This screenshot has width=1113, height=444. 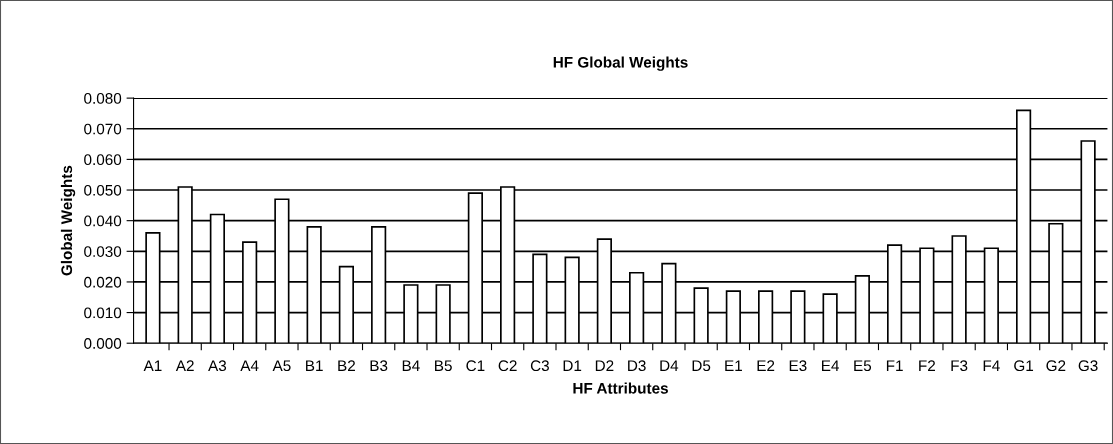 What do you see at coordinates (249, 365) in the screenshot?
I see `x-tick-label: A4` at bounding box center [249, 365].